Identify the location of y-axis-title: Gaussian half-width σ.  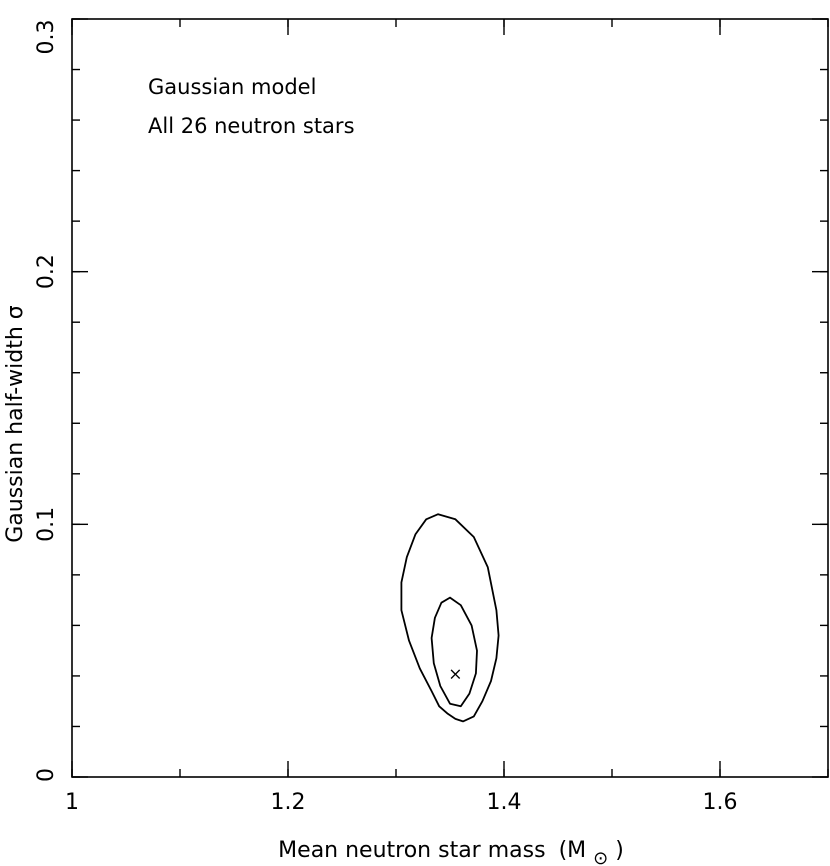
(15, 424).